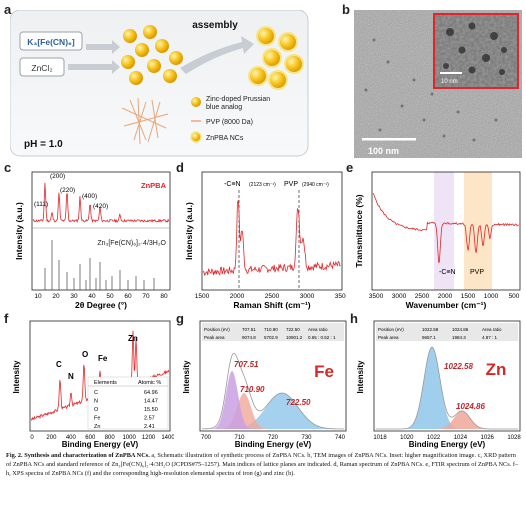 Image resolution: width=526 pixels, height=520 pixels. I want to click on raman-cn-label: -C≡N, so click(232, 184).